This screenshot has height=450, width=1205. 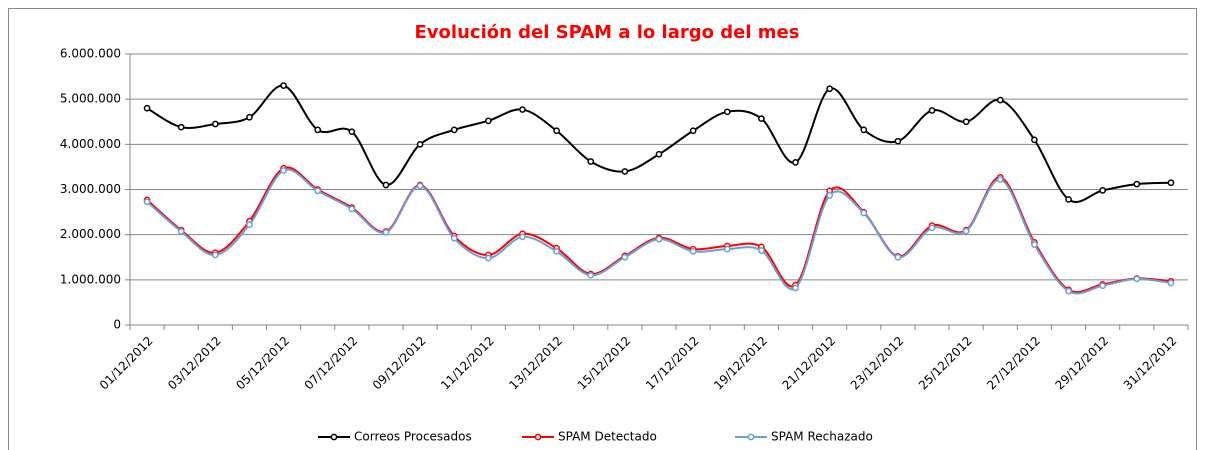 What do you see at coordinates (607, 437) in the screenshot?
I see `legend-label: SPAM Detectado` at bounding box center [607, 437].